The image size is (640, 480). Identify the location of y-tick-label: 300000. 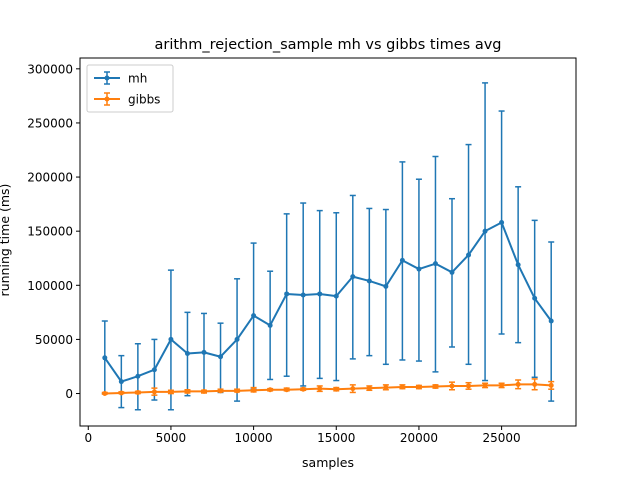
(50, 69).